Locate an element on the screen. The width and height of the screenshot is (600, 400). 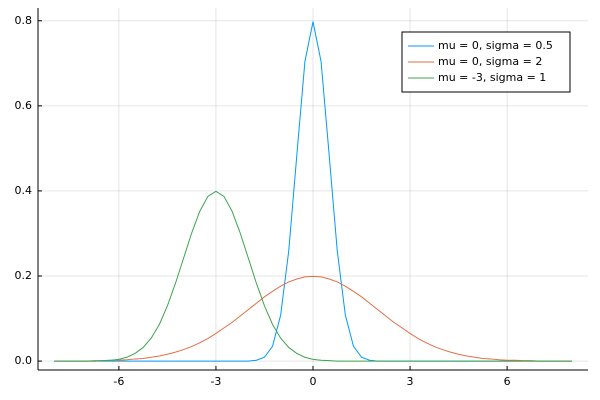
x-tick-label: -6 is located at coordinates (118, 381).